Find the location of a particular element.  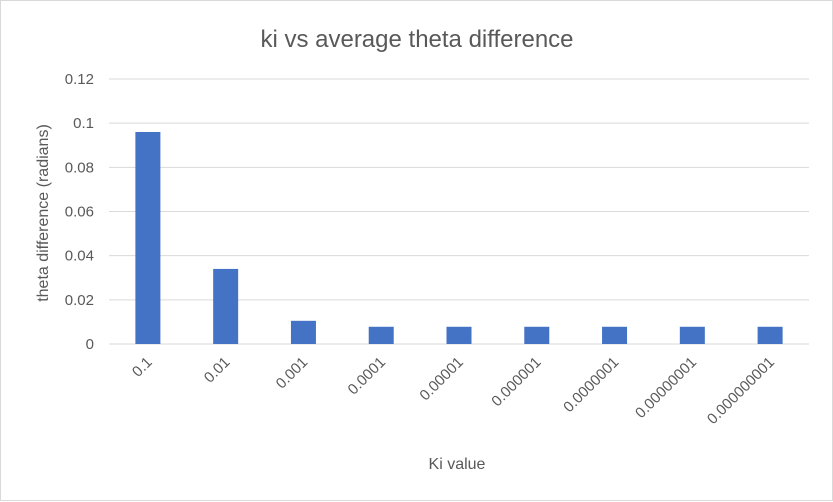

y-axis-label: theta difference (radians) is located at coordinates (43, 213).